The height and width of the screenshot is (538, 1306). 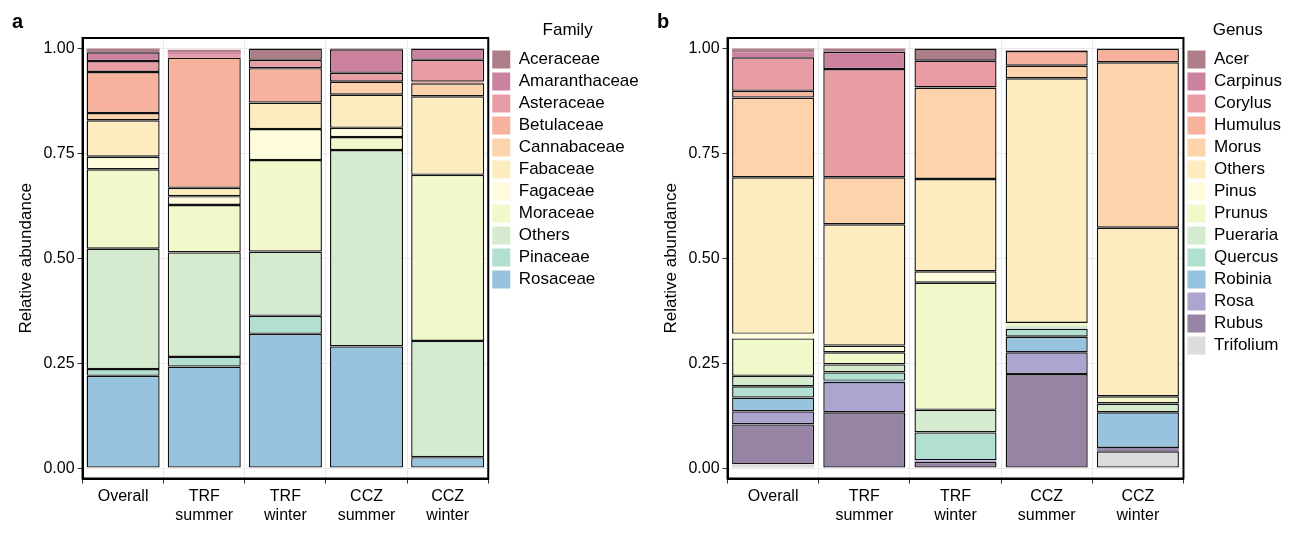 I want to click on legend-label: Morus, so click(x=1237, y=147).